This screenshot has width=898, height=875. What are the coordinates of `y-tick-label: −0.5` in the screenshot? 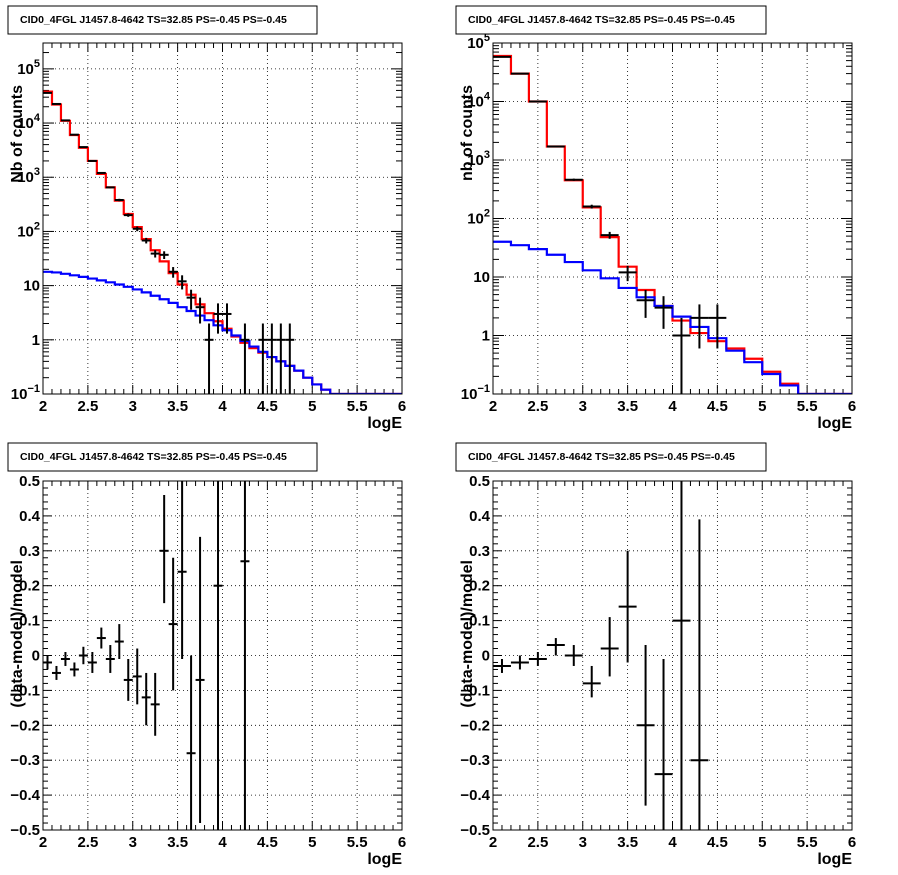 It's located at (25, 830).